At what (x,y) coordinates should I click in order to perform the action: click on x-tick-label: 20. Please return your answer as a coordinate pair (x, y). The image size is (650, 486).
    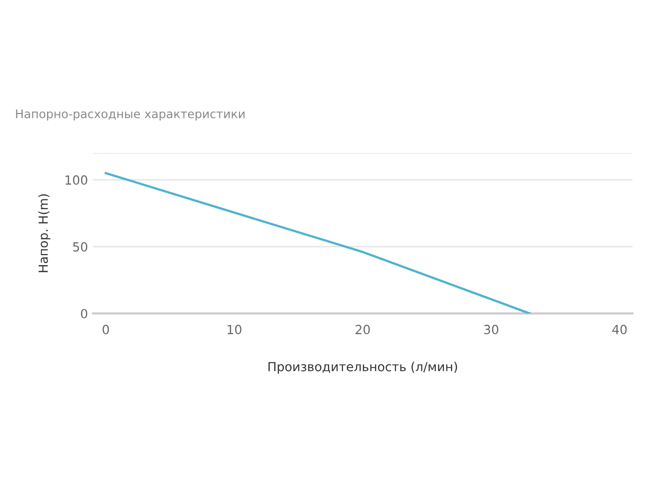
    Looking at the image, I should click on (363, 329).